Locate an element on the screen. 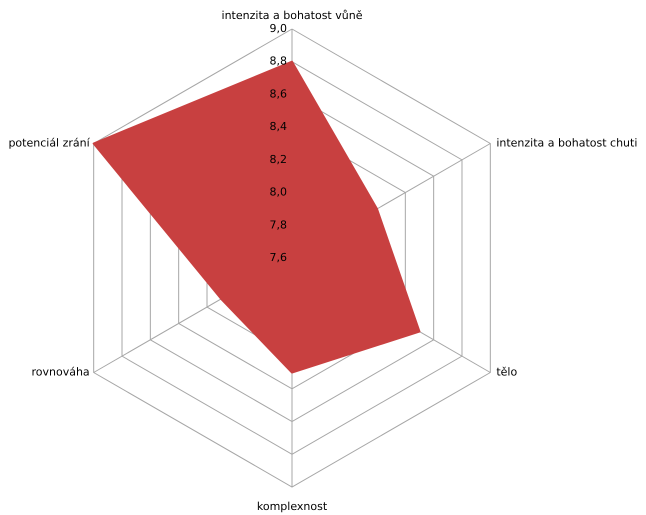  spoke-label: komplexnost is located at coordinates (292, 506).